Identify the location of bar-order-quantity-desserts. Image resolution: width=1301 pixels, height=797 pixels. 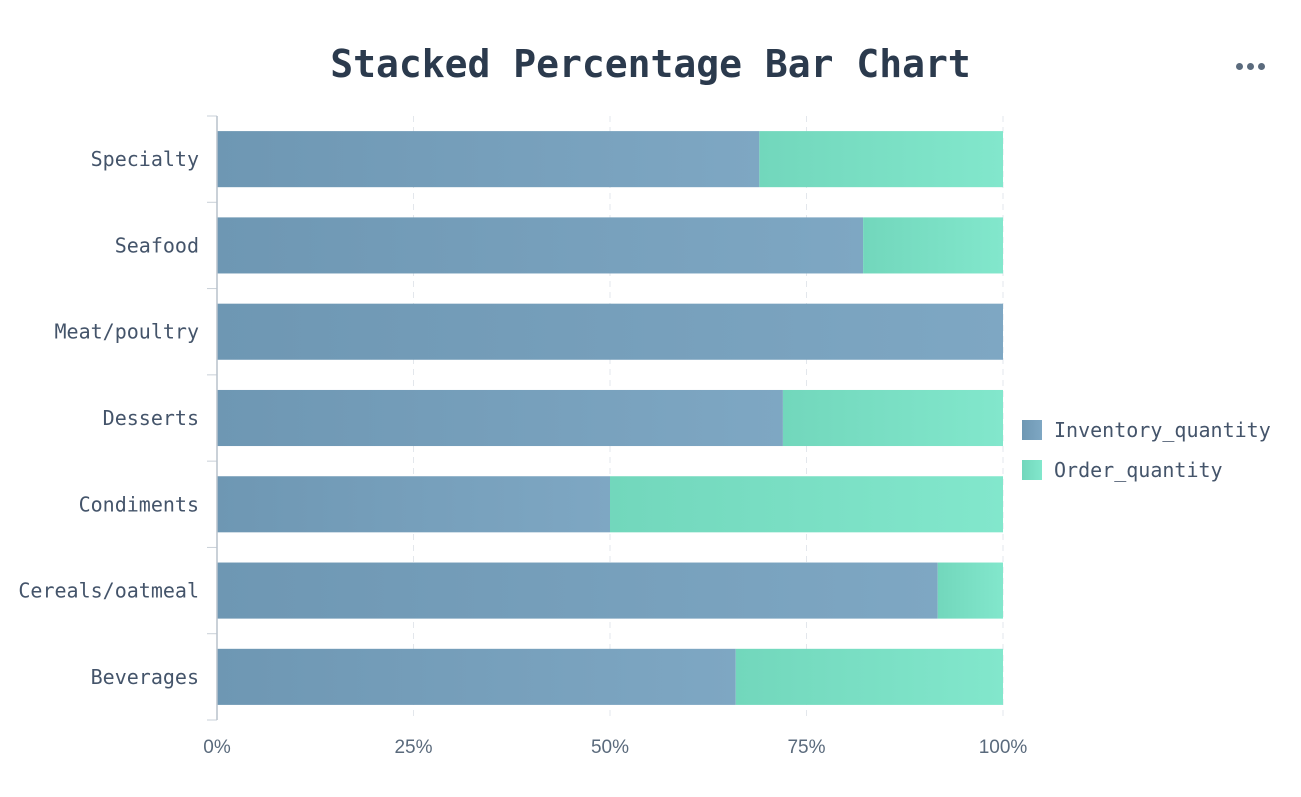
(892, 418).